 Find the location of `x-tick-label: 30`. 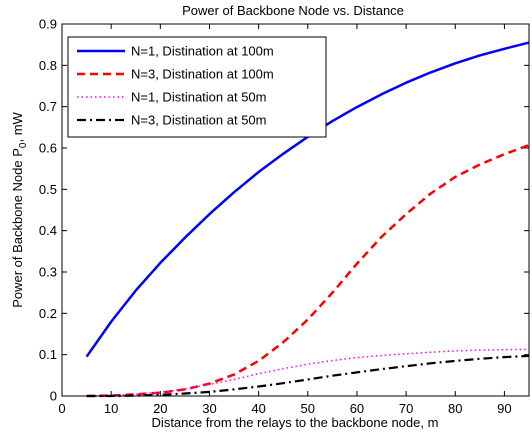

x-tick-label: 30 is located at coordinates (209, 408).